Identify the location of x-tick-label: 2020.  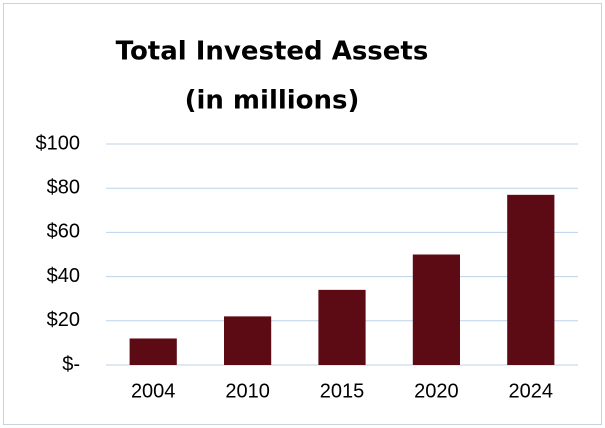
(436, 391).